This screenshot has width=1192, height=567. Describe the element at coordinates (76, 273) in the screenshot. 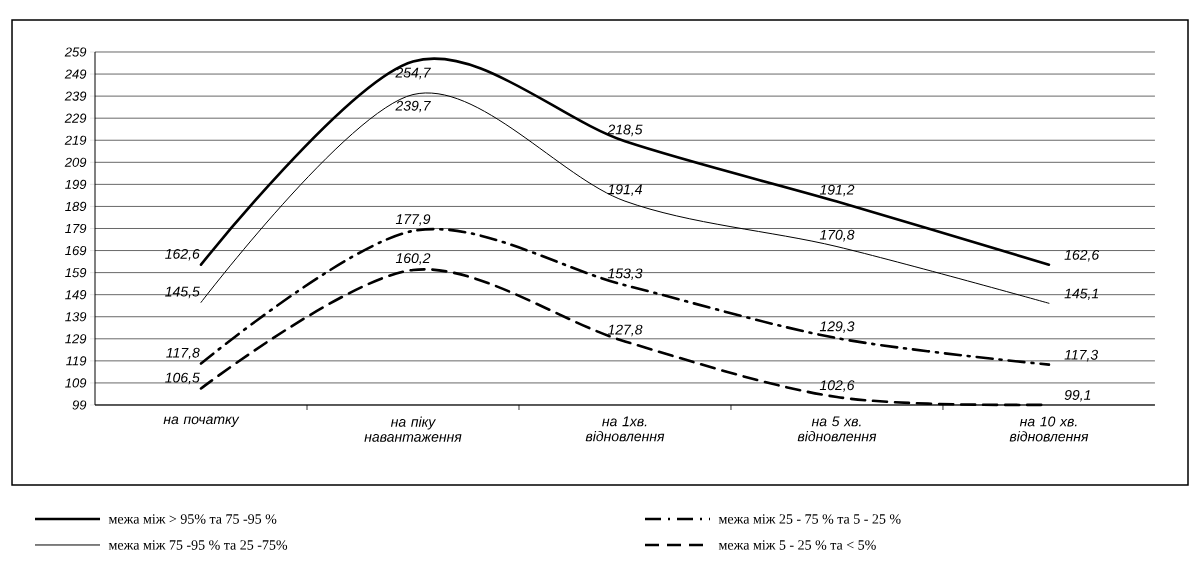

I see `y-tick-label: 159` at that location.